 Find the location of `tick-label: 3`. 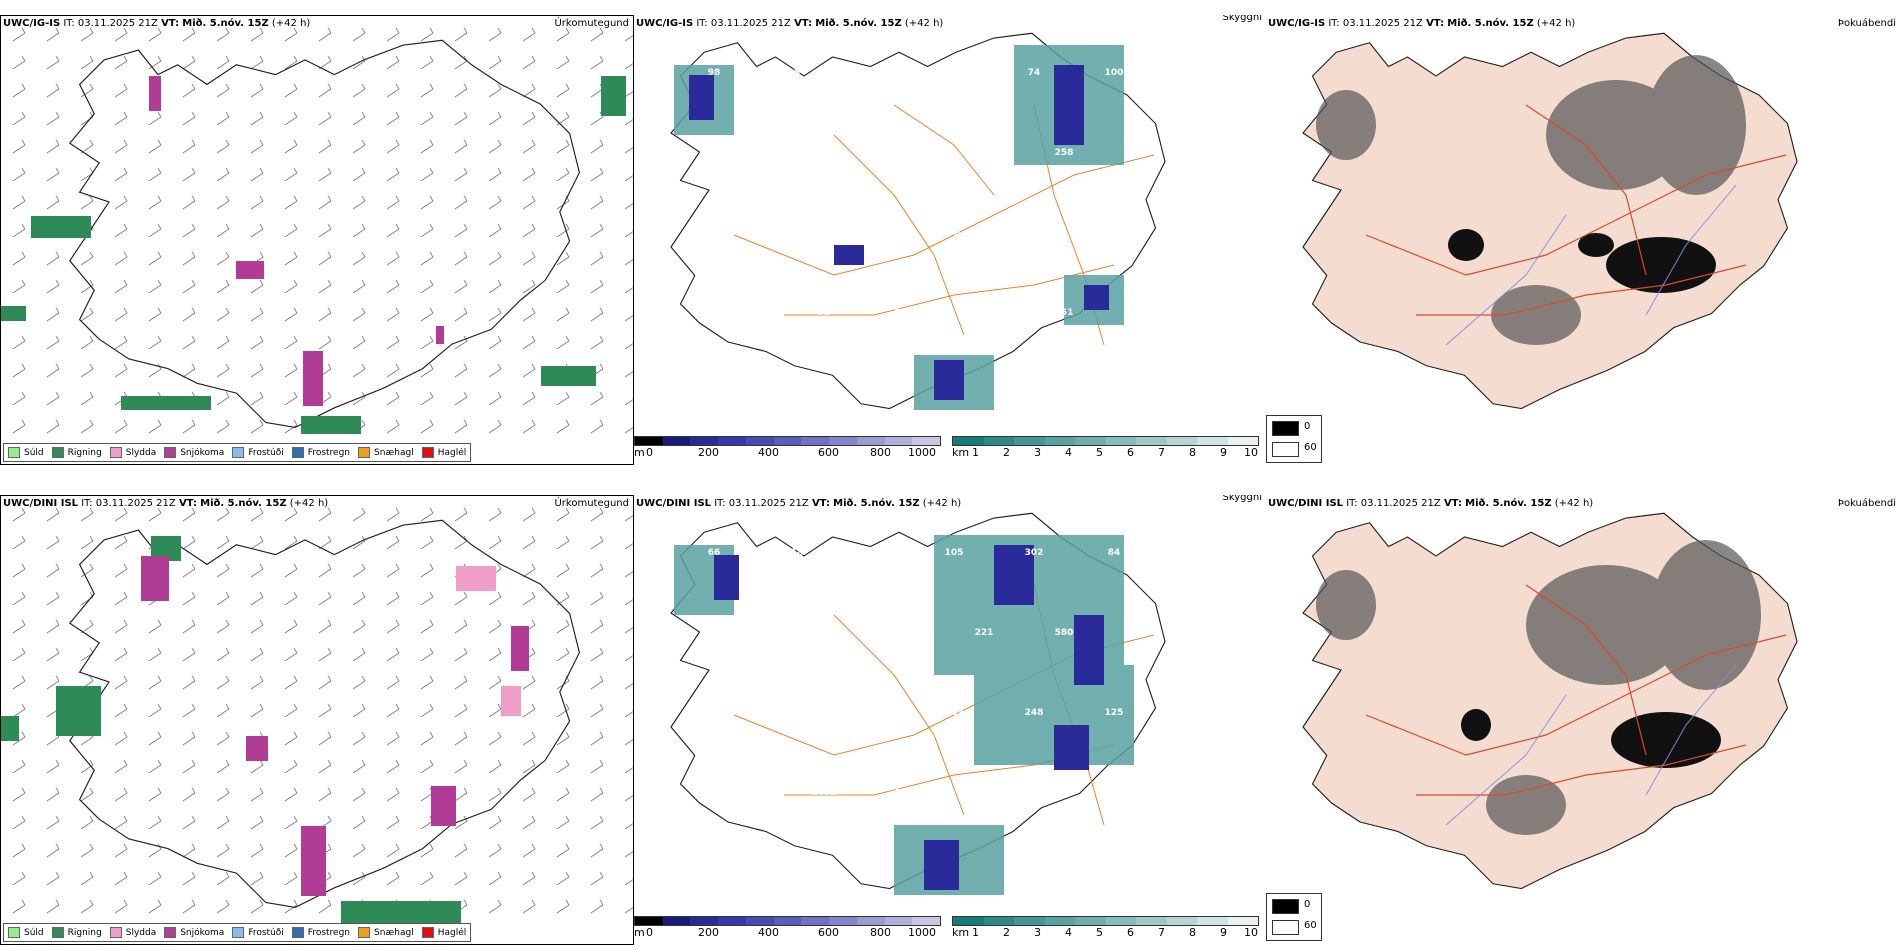

tick-label: 3 is located at coordinates (1037, 452).